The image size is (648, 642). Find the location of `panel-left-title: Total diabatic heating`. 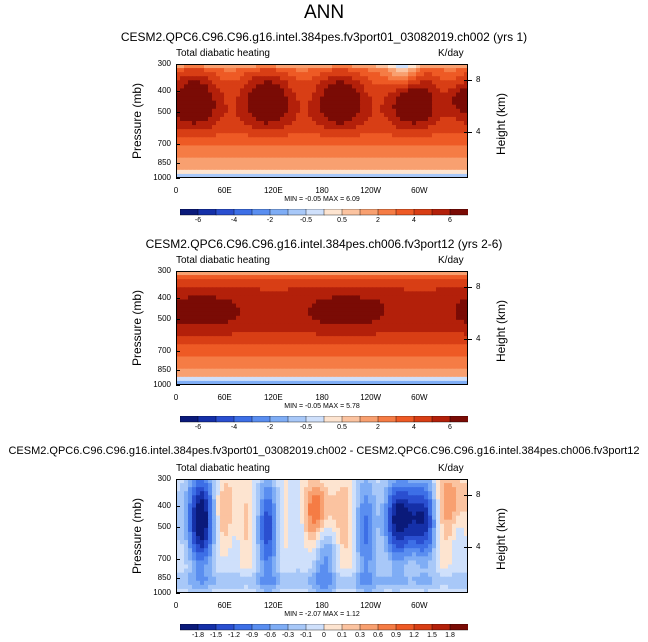

panel-left-title: Total diabatic heating is located at coordinates (223, 53).